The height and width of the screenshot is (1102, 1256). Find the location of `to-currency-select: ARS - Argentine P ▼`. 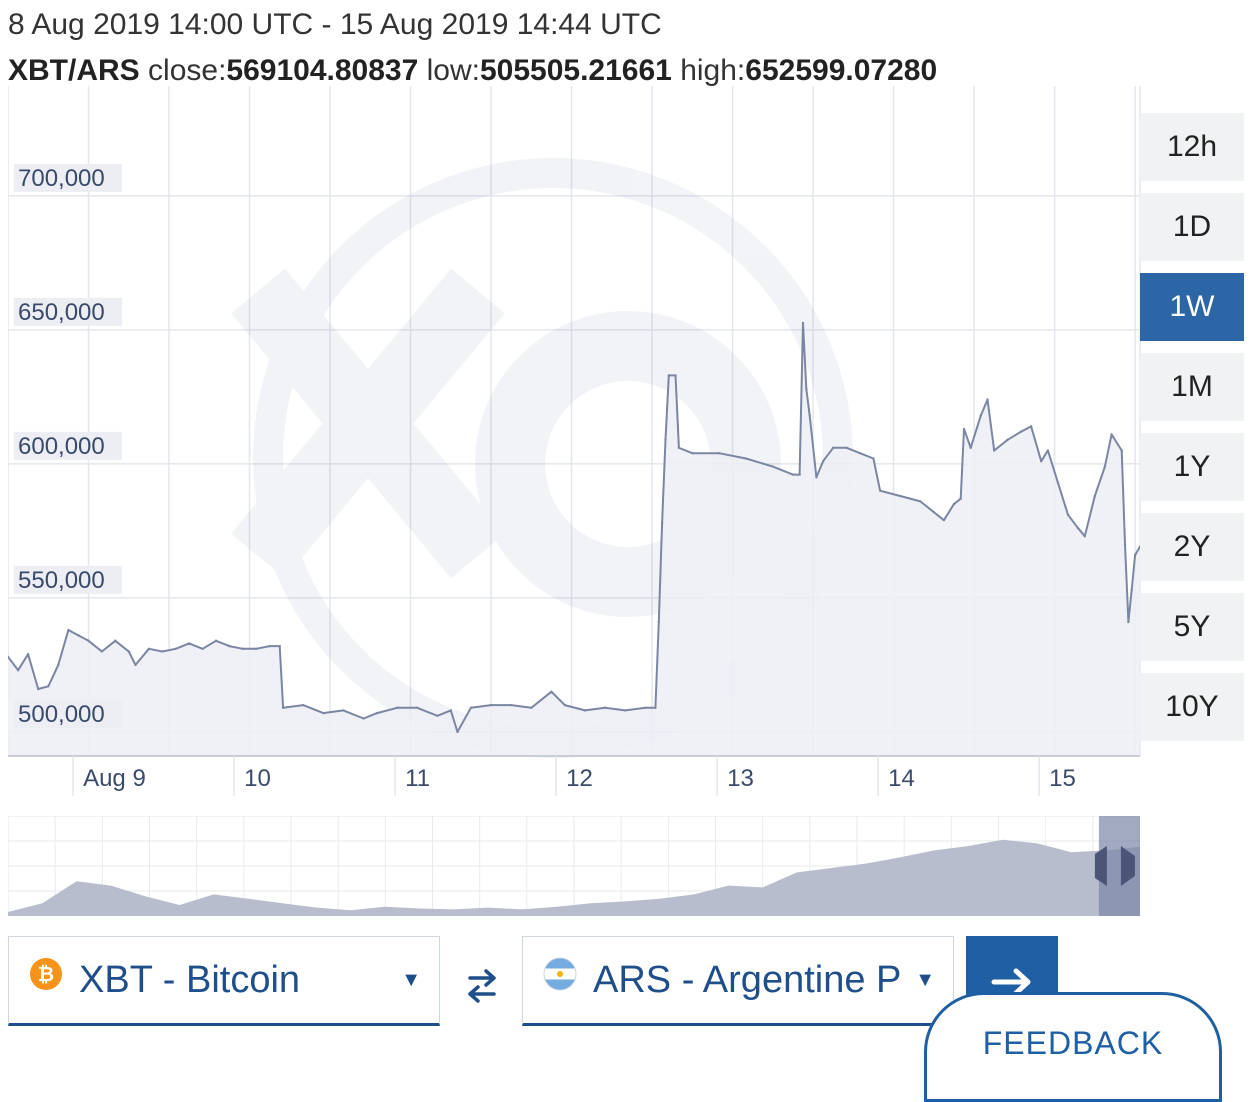

to-currency-select: ARS - Argentine P ▼ is located at coordinates (738, 981).